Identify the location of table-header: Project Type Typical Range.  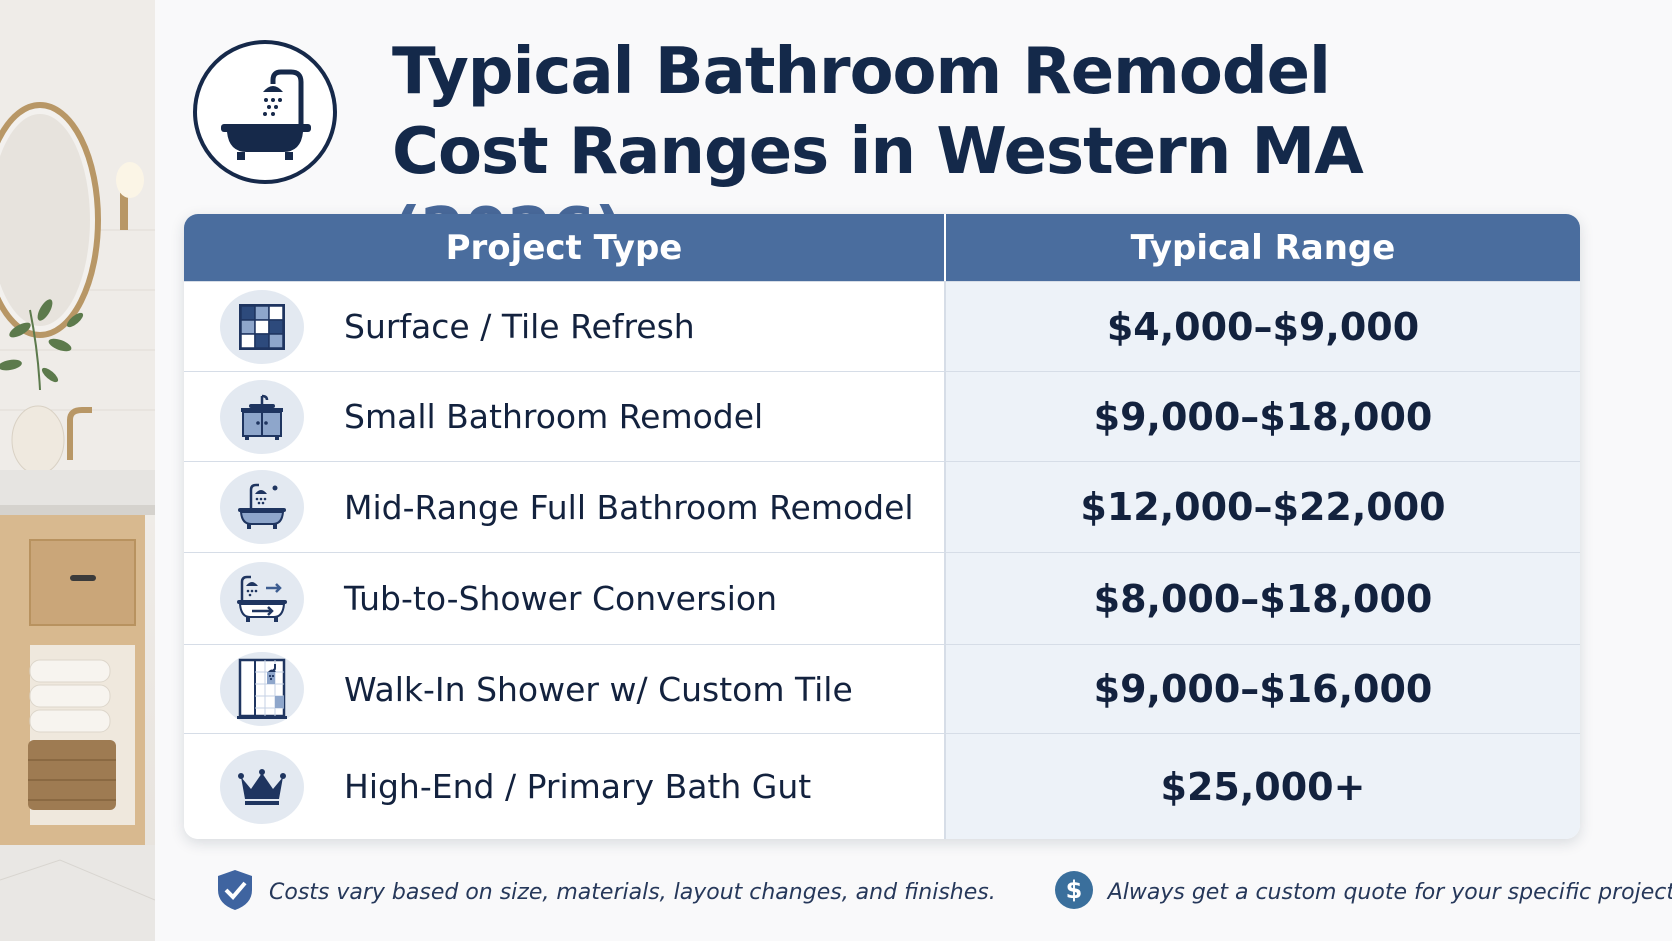
(882, 247).